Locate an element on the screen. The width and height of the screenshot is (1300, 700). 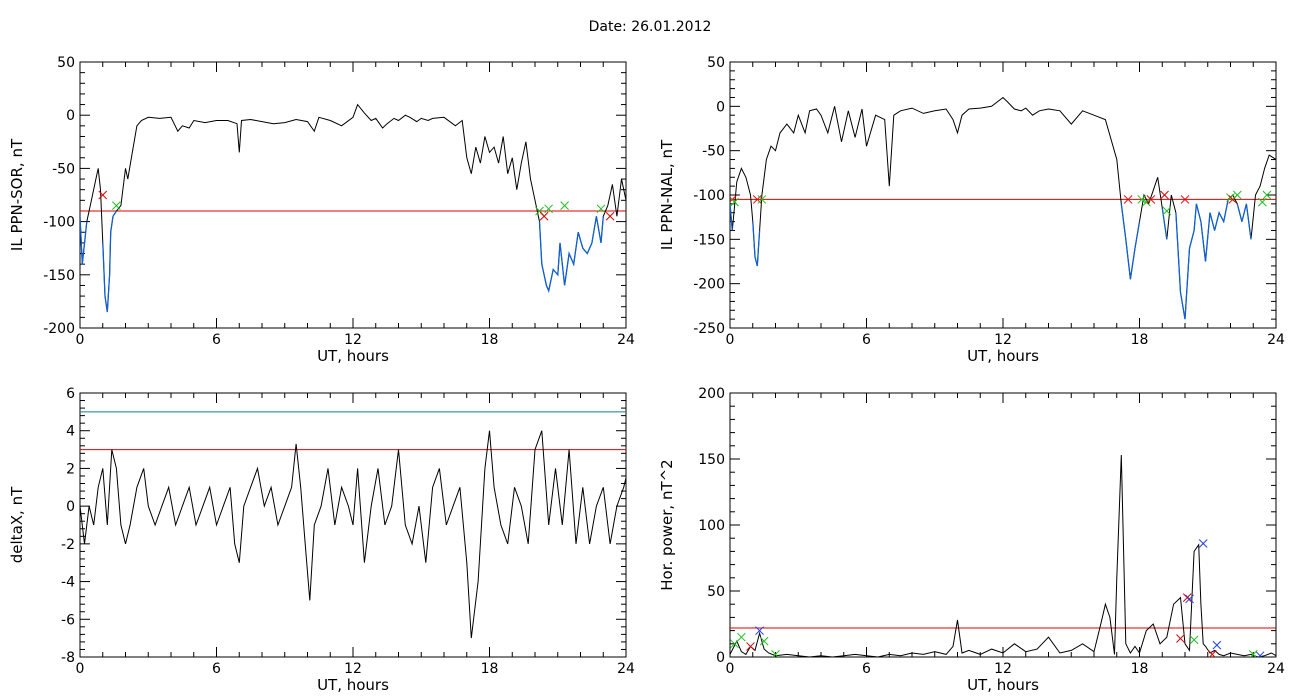
y-axis-label: Hor. power, nT^2 is located at coordinates (667, 524).